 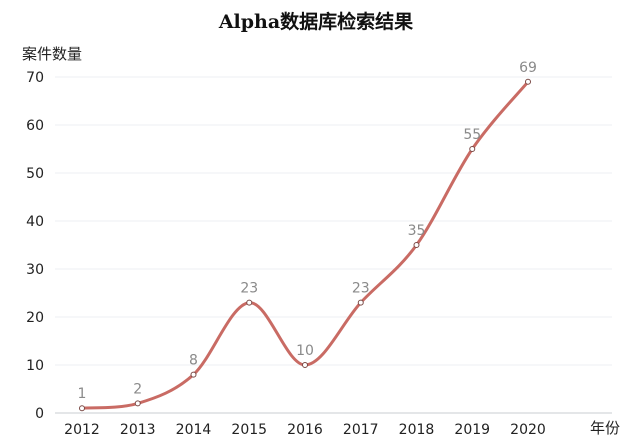 I want to click on data-label: 55, so click(x=472, y=135).